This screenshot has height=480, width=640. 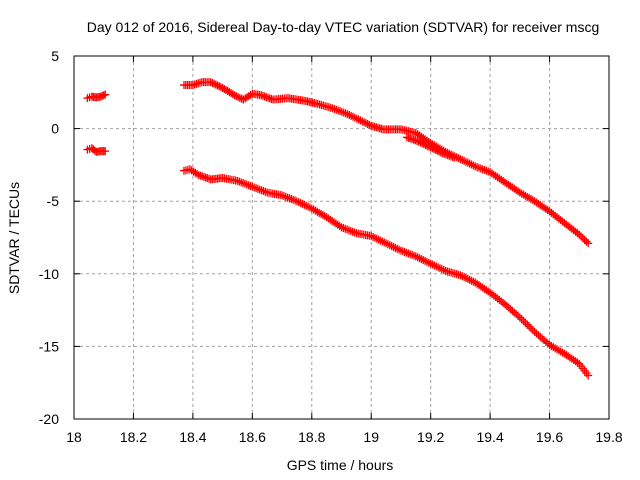 I want to click on y-tick-label: 0, so click(x=55, y=129).